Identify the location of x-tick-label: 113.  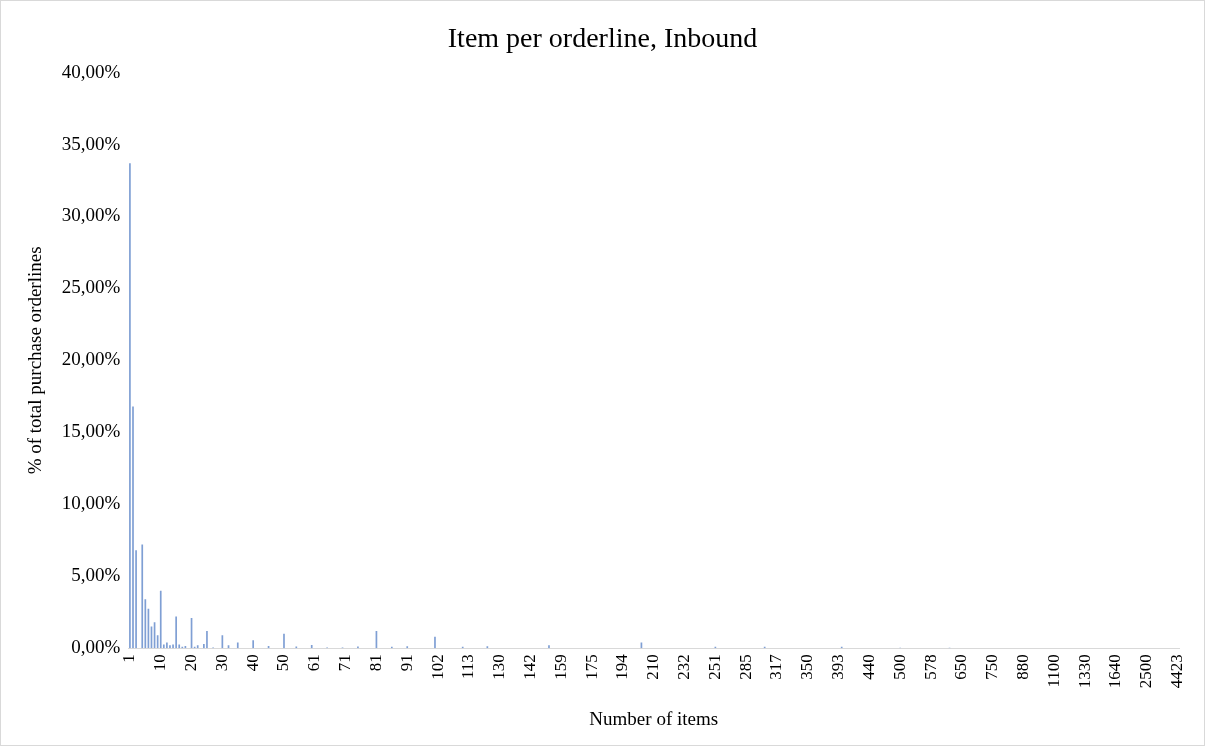
(468, 667).